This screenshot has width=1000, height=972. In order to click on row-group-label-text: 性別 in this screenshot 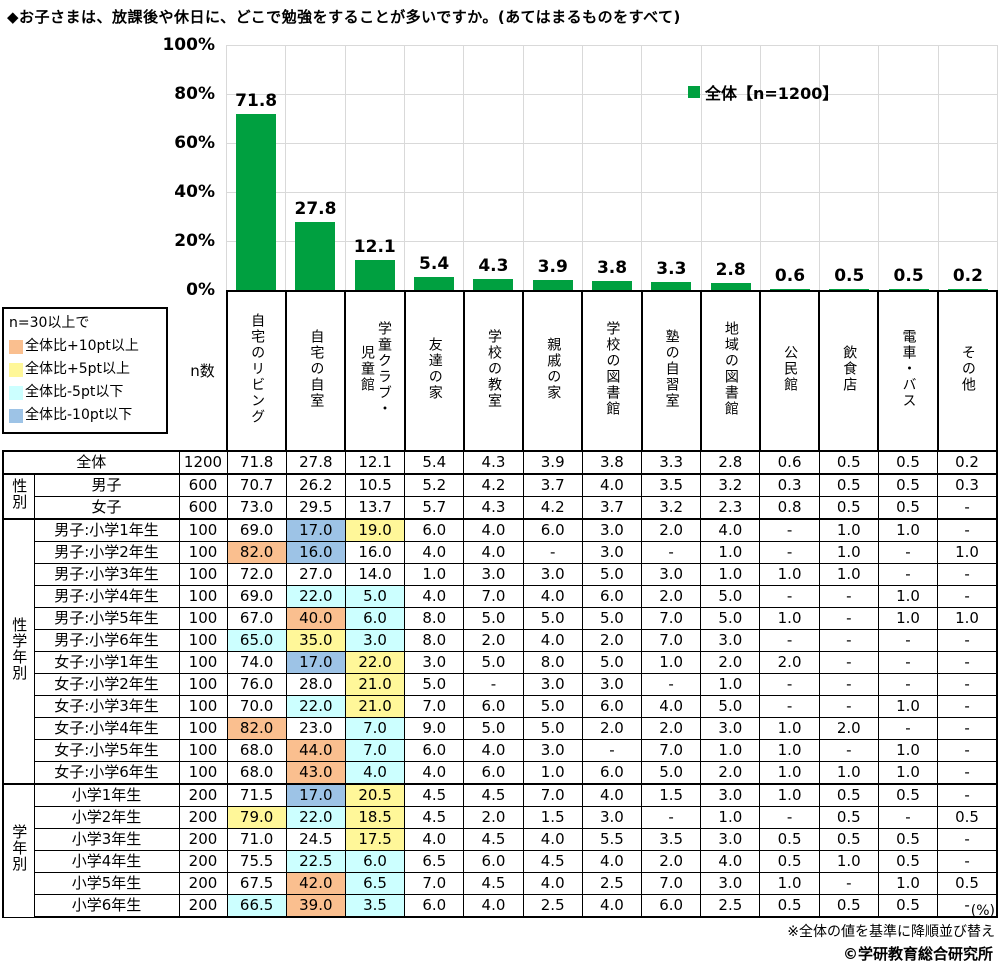, I will do `click(19, 493)`.